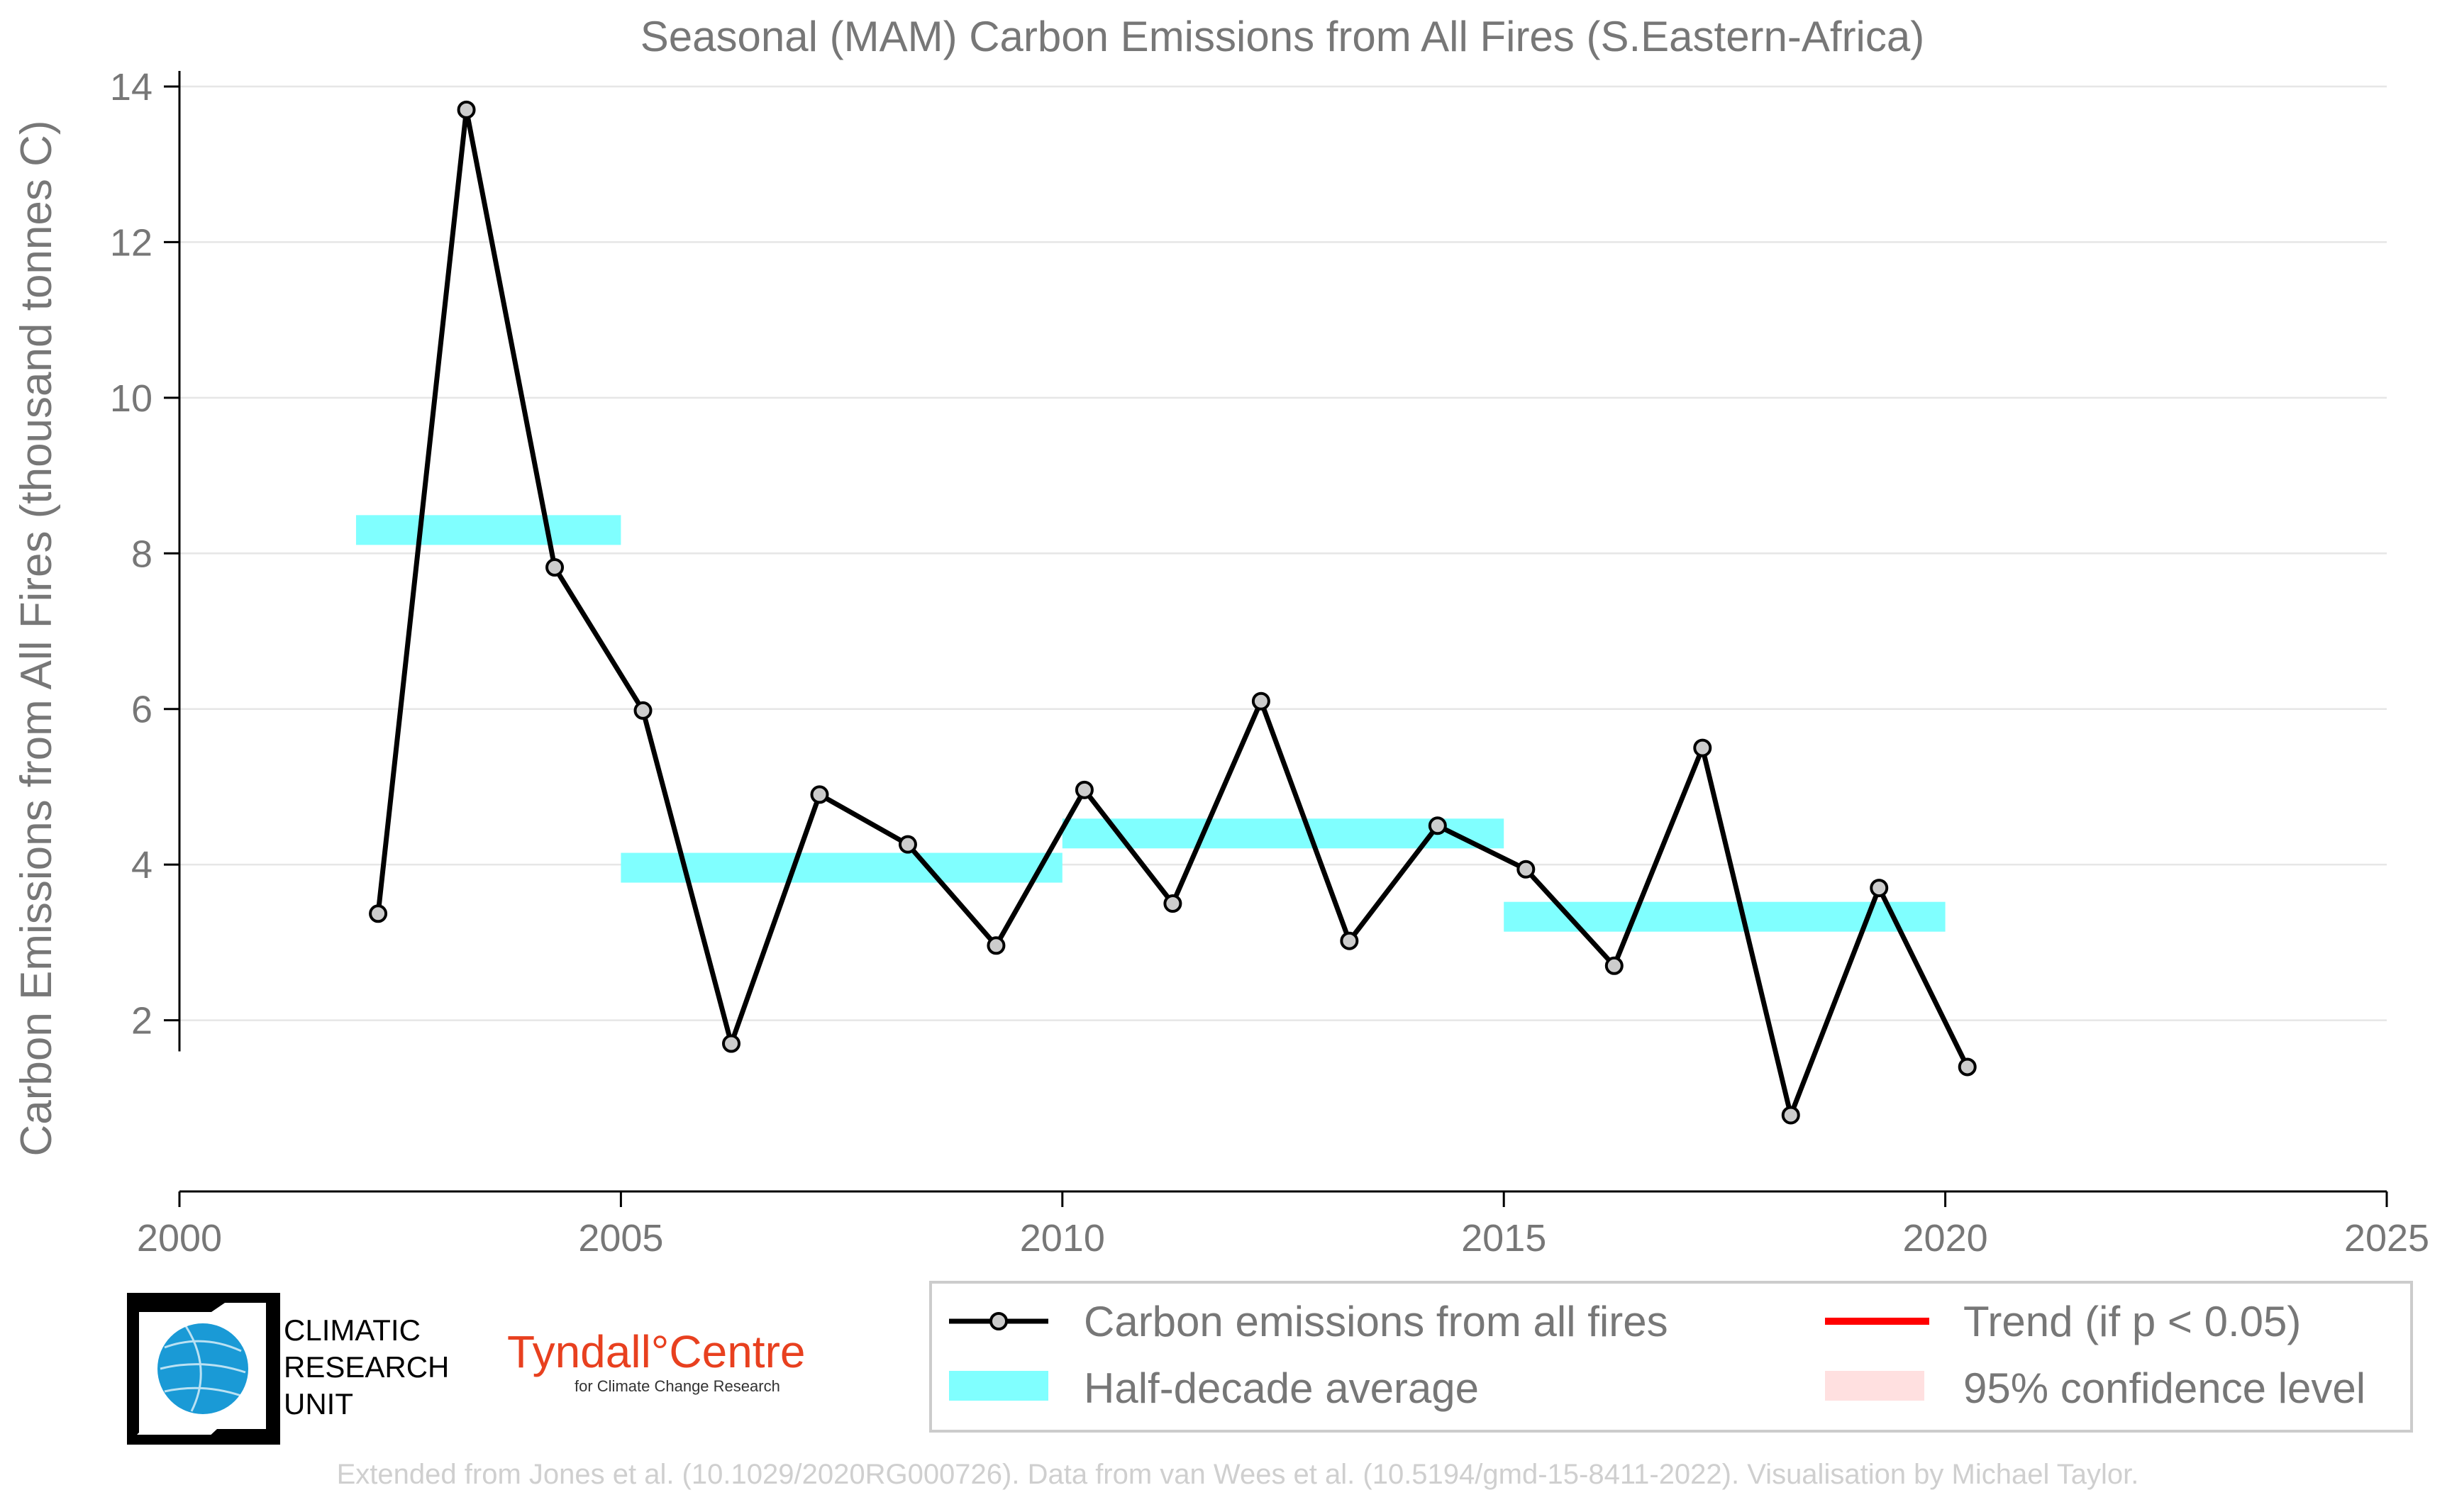 The image size is (2452, 1512). Describe the element at coordinates (1062, 1238) in the screenshot. I see `x-tick-label-2010: 2010` at that location.